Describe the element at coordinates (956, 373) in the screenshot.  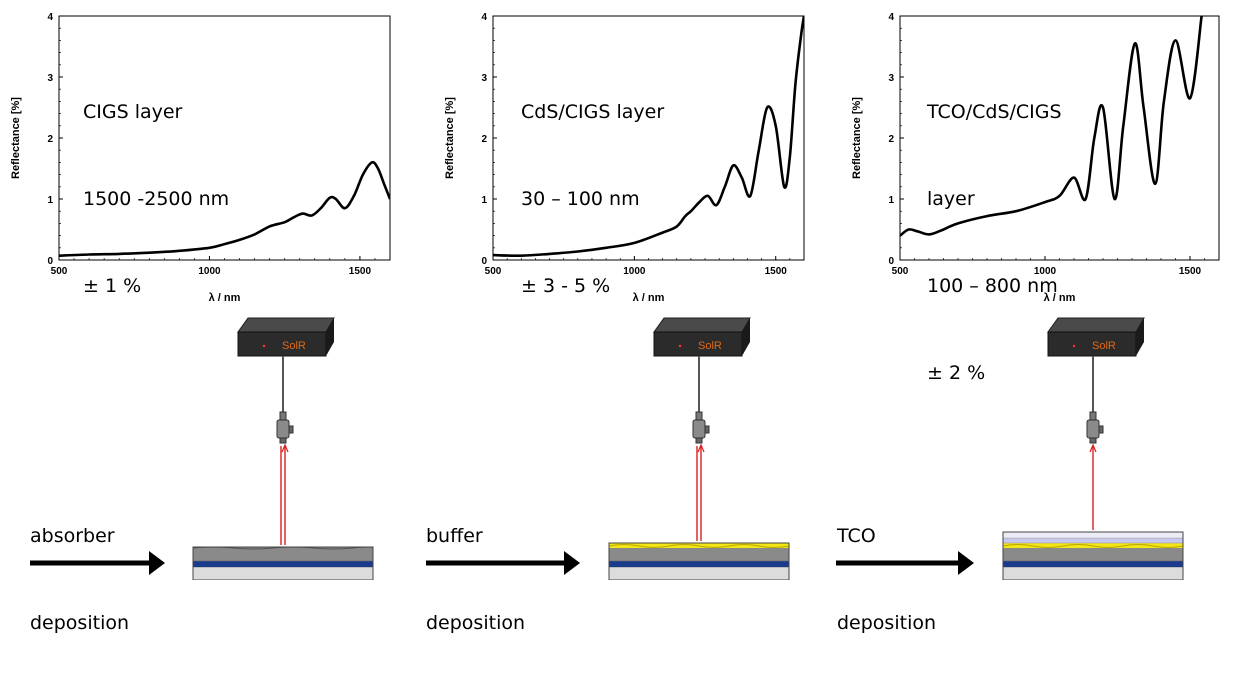
I see `chart-3-annotation-line: ± 2 %` at that location.